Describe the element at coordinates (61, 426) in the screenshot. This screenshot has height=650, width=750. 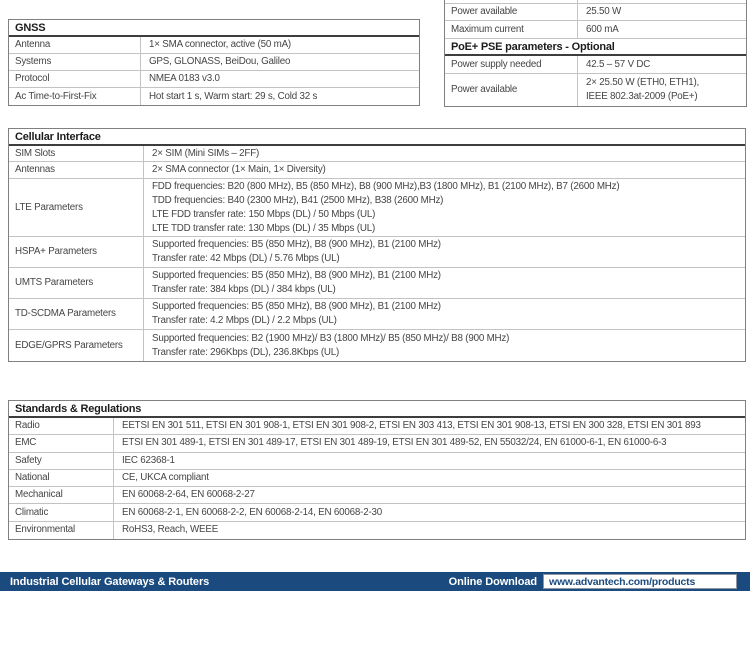
I see `row-label: Radio` at that location.